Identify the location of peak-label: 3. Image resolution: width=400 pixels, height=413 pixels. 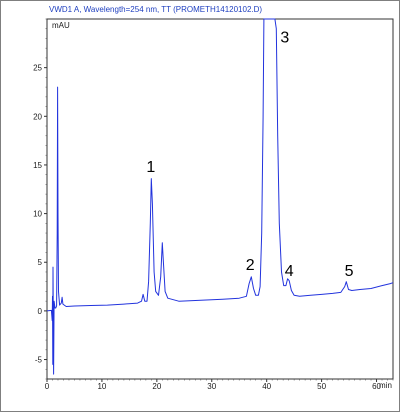
(284, 37).